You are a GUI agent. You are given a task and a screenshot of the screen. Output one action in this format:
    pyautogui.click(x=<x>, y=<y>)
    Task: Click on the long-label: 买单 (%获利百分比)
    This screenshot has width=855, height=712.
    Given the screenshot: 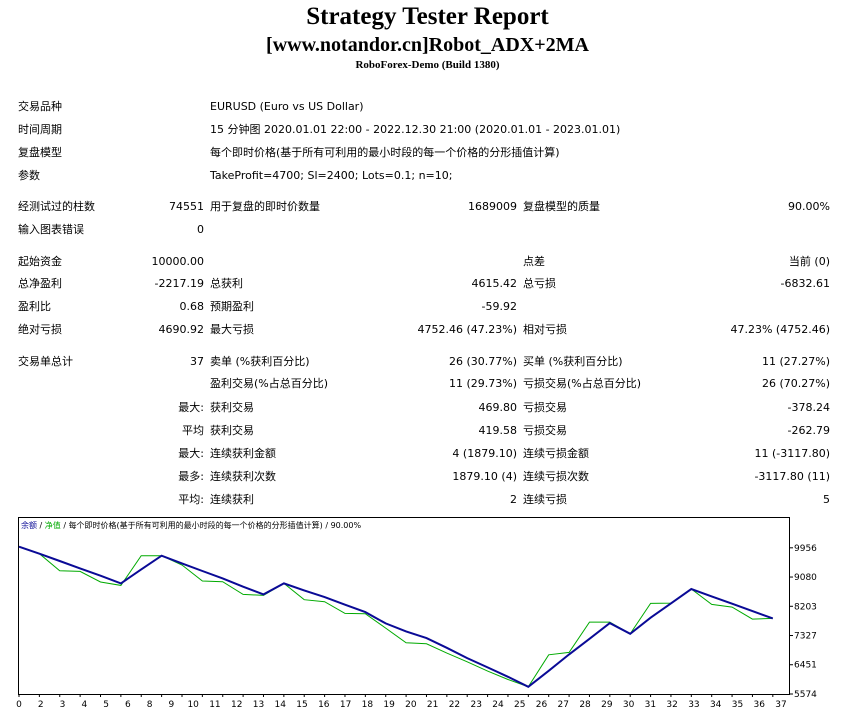 What is the action you would take?
    pyautogui.click(x=573, y=361)
    